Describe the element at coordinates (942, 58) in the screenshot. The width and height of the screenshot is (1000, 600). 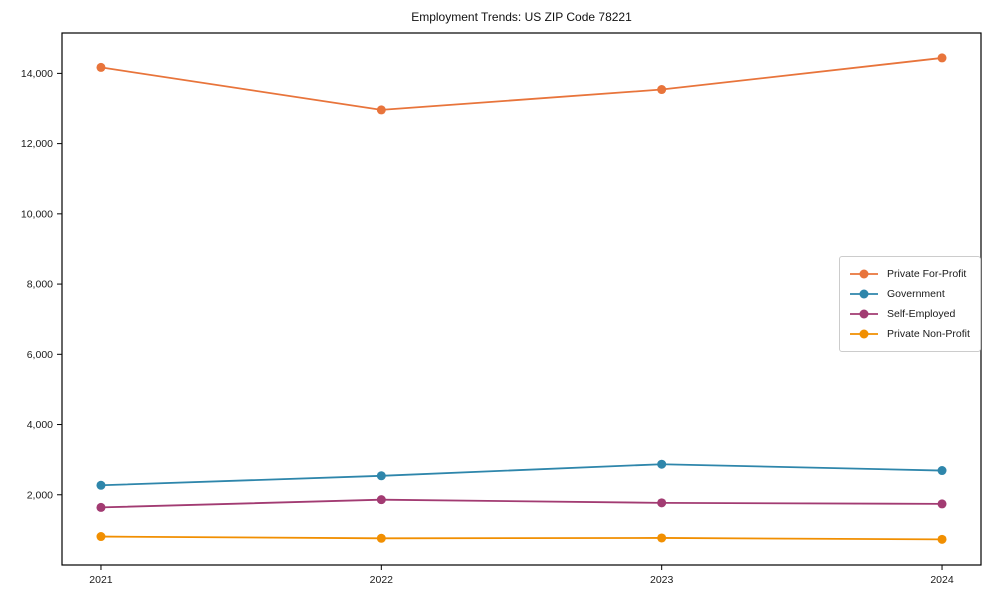
I see `data-point-private-for-profit-2024` at that location.